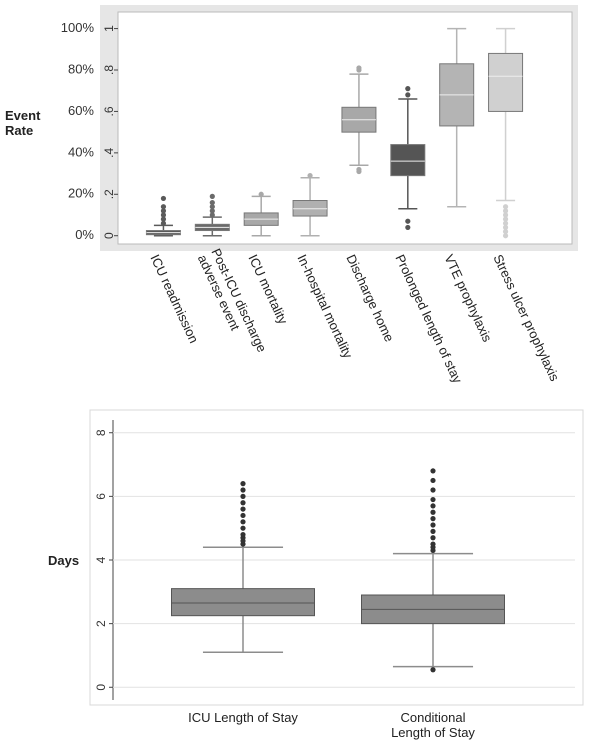  What do you see at coordinates (109, 70) in the screenshot?
I see `y-tick-label: .8` at bounding box center [109, 70].